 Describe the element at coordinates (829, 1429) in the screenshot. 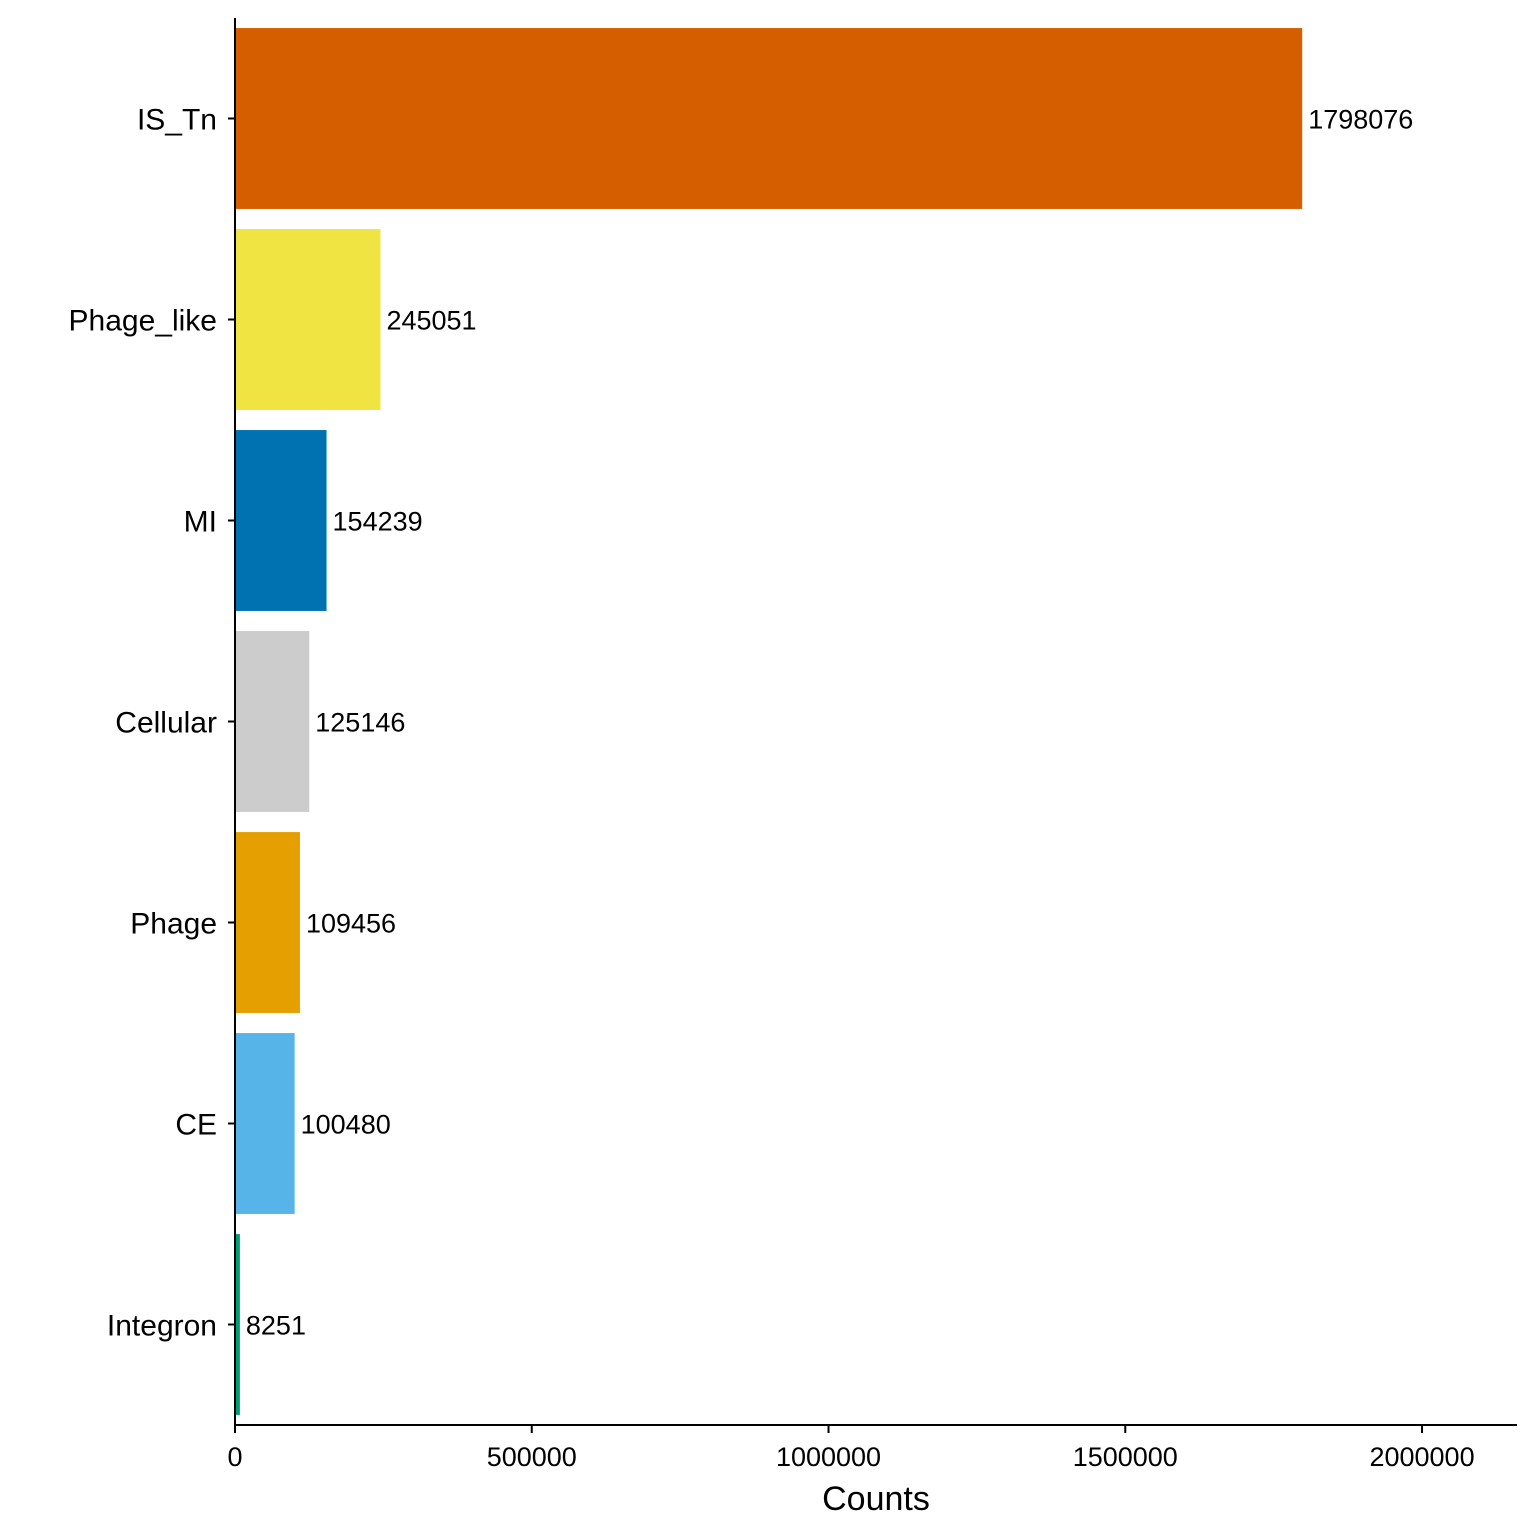

I see `x-axis-ticks` at that location.